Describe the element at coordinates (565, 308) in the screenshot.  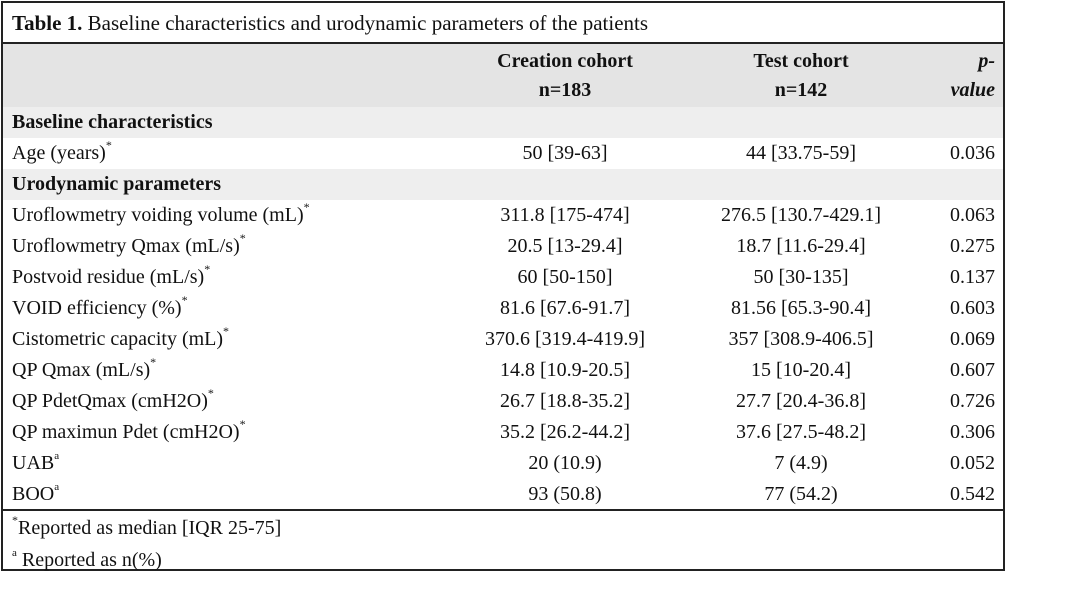
I see `creation-cohort-value: 81.6 [67.6-91.7]` at that location.